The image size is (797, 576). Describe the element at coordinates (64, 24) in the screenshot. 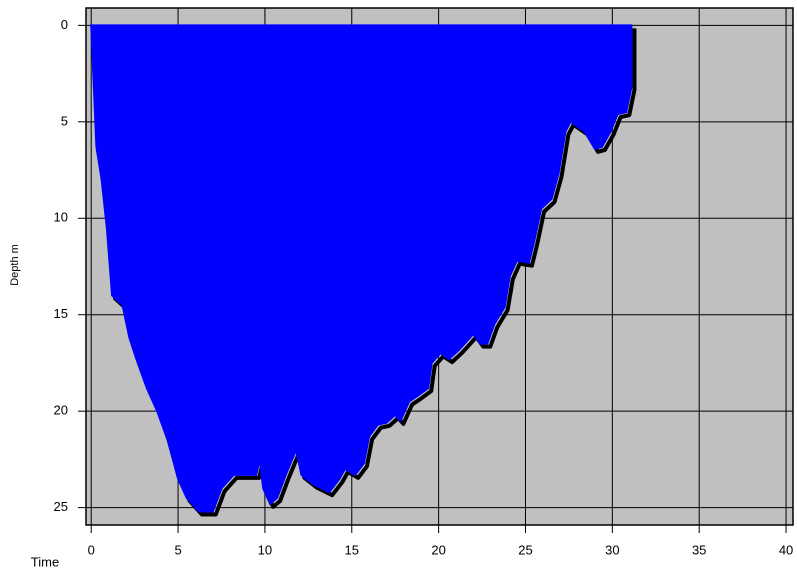

I see `y-tick-label: 0` at that location.